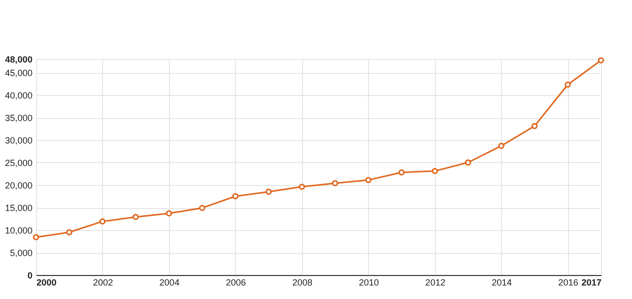 The height and width of the screenshot is (299, 632). Describe the element at coordinates (102, 283) in the screenshot. I see `x-tick-label: 2002` at that location.